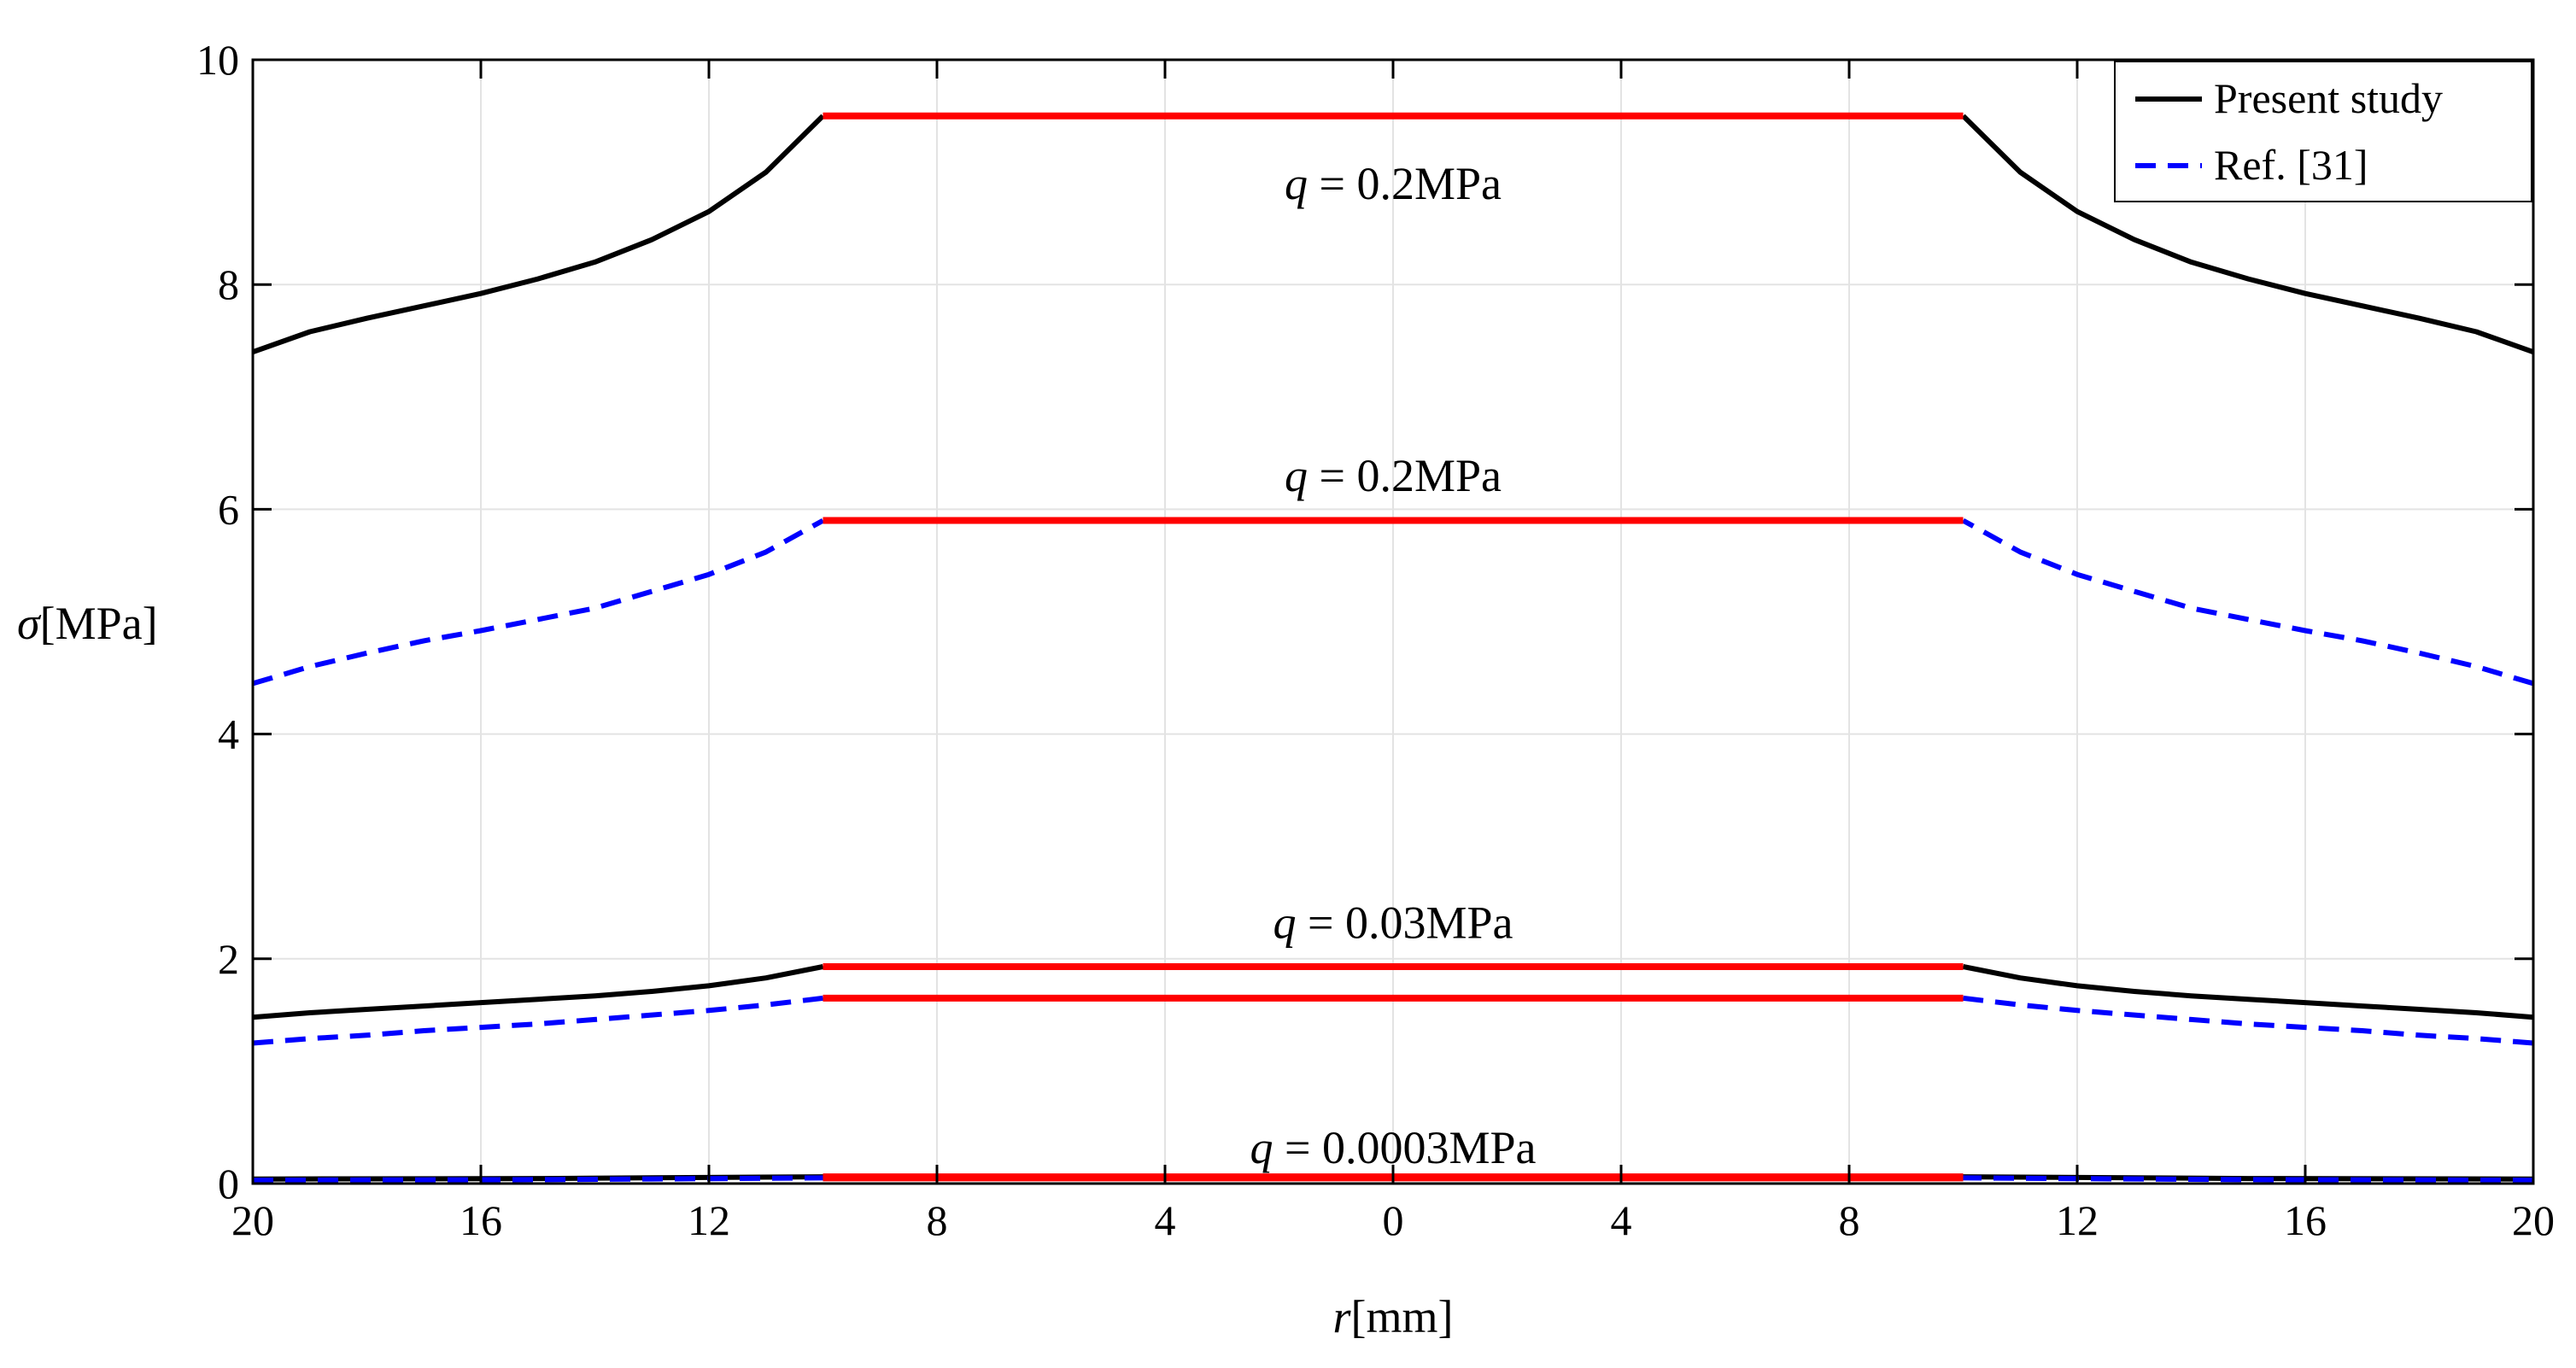 This screenshot has width=2576, height=1368. What do you see at coordinates (228, 284) in the screenshot?
I see `y-tick-label: 8` at bounding box center [228, 284].